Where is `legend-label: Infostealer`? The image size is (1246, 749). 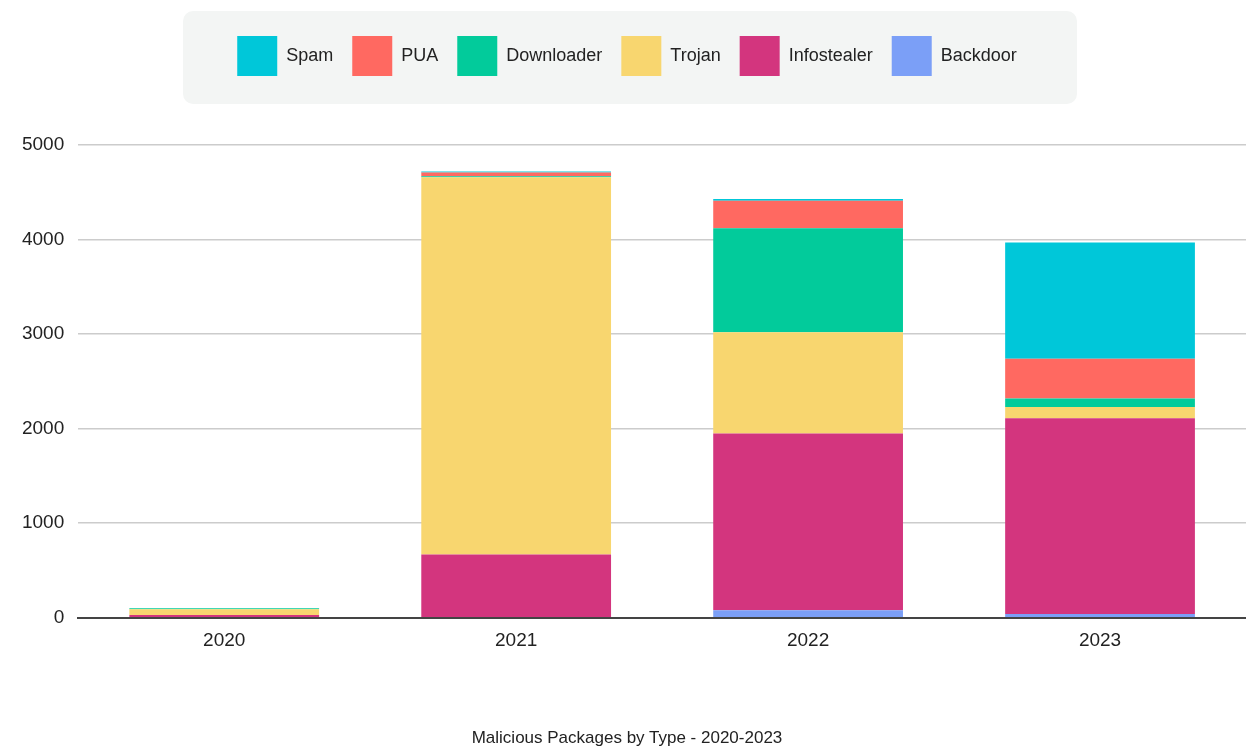 legend-label: Infostealer is located at coordinates (830, 54).